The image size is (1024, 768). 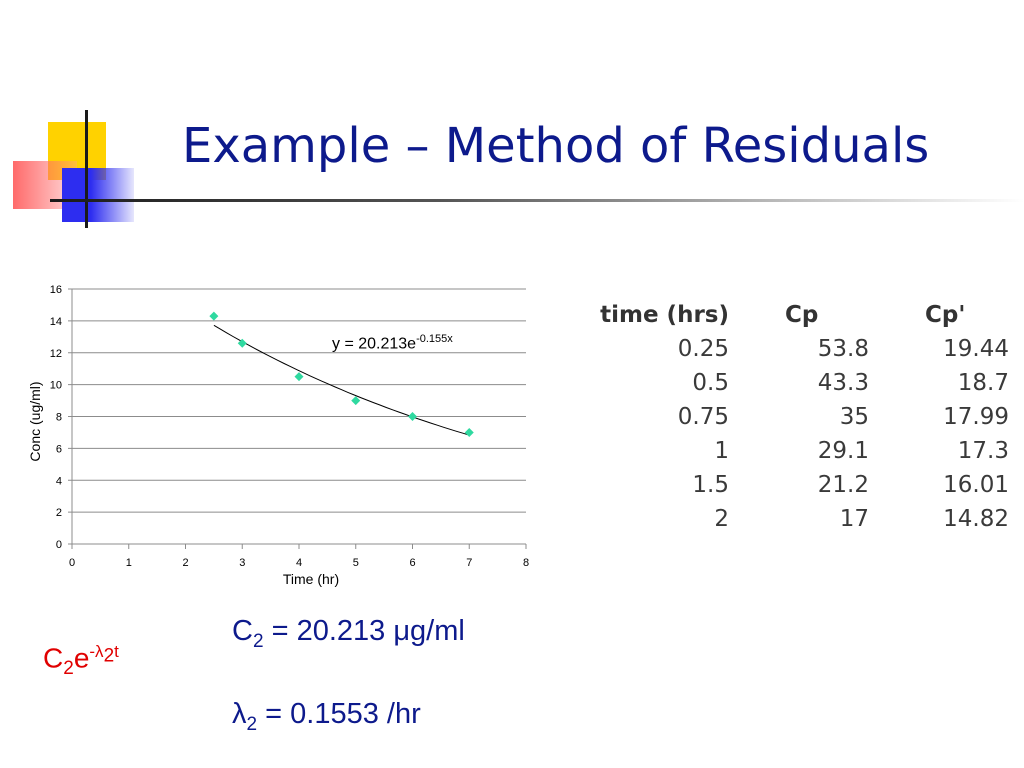 What do you see at coordinates (800, 383) in the screenshot?
I see `table-row: 0.5 43.3 18.7` at bounding box center [800, 383].